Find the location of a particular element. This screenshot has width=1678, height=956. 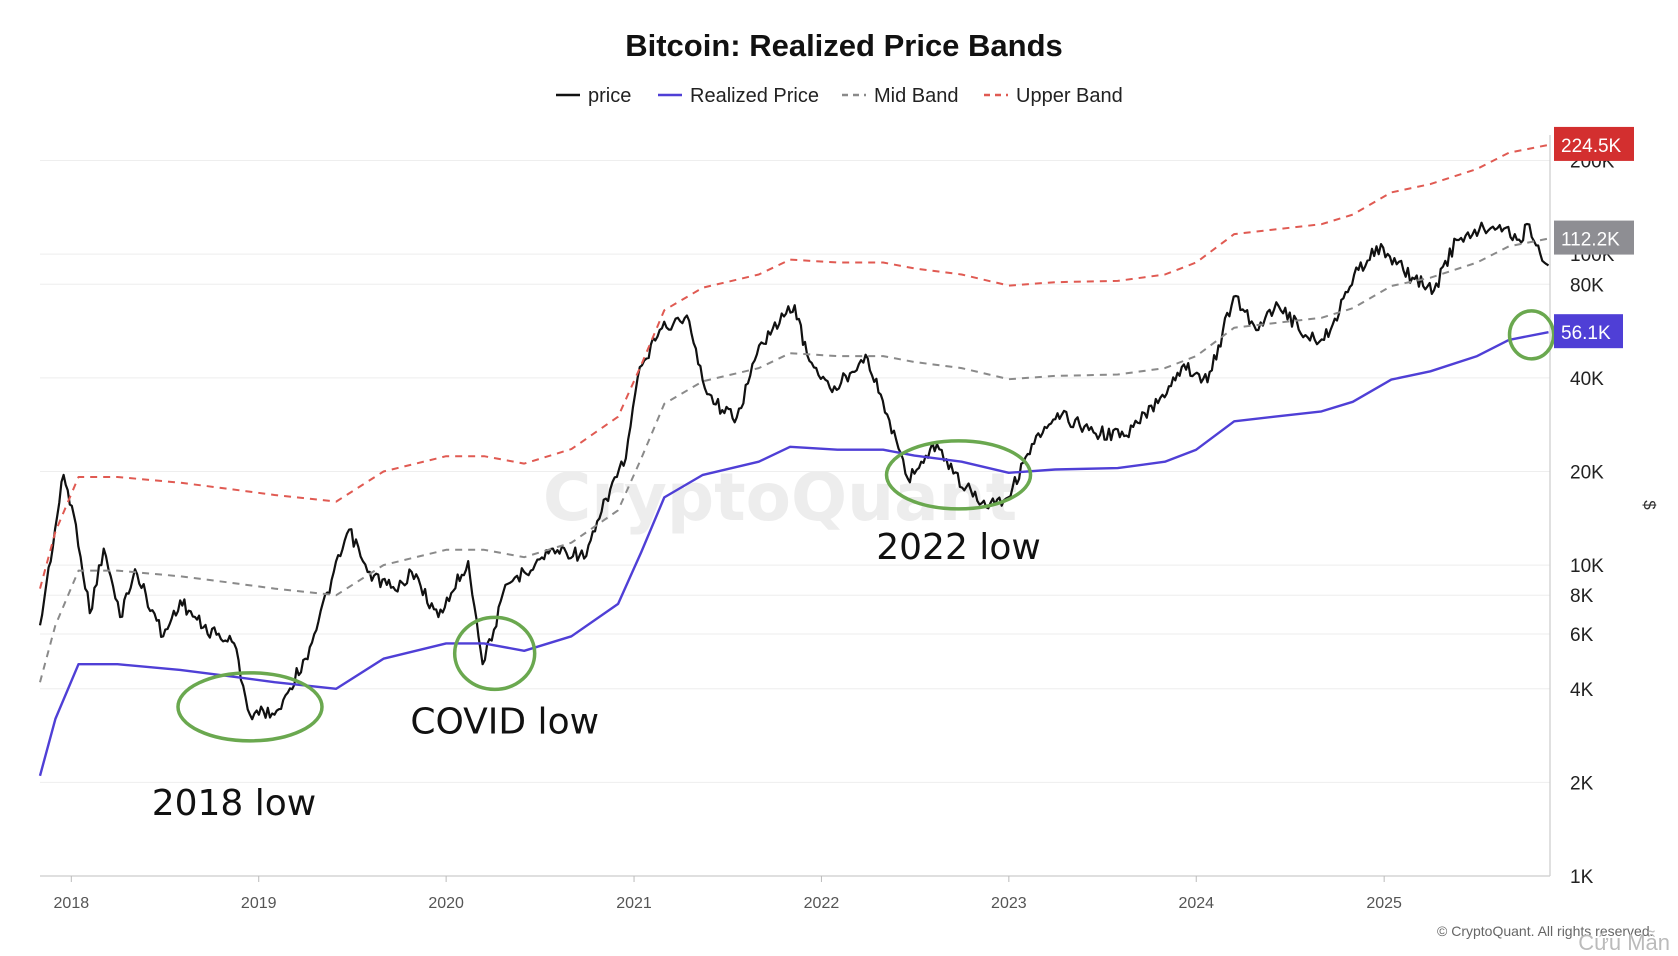

last-value-badge: 56.1K is located at coordinates (1588, 331).